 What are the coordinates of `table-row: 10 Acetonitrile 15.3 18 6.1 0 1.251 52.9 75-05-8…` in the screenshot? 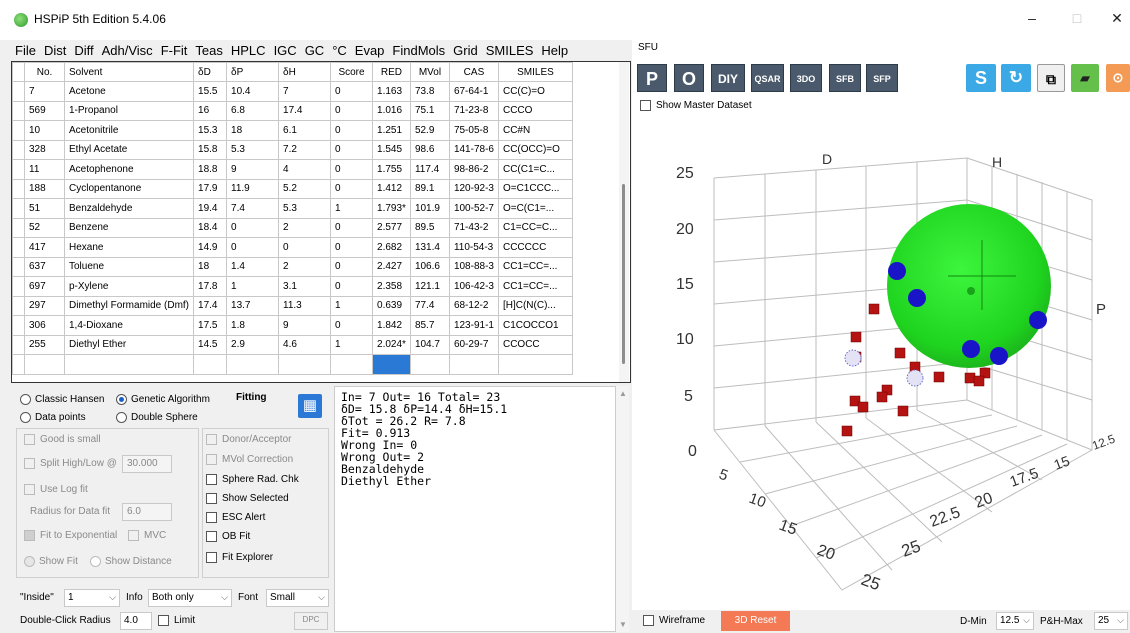 It's located at (292, 130).